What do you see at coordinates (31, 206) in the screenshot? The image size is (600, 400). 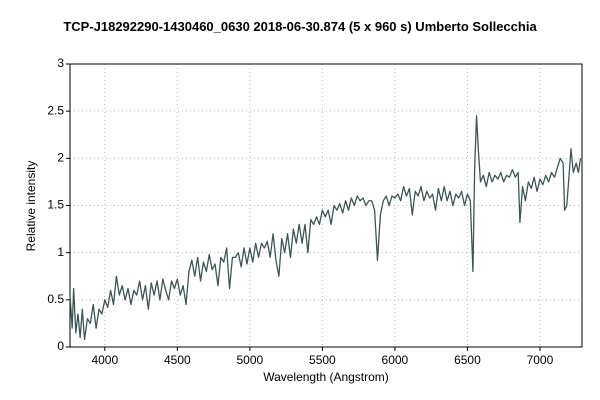 I see `y-axis-label: Relative intensity` at bounding box center [31, 206].